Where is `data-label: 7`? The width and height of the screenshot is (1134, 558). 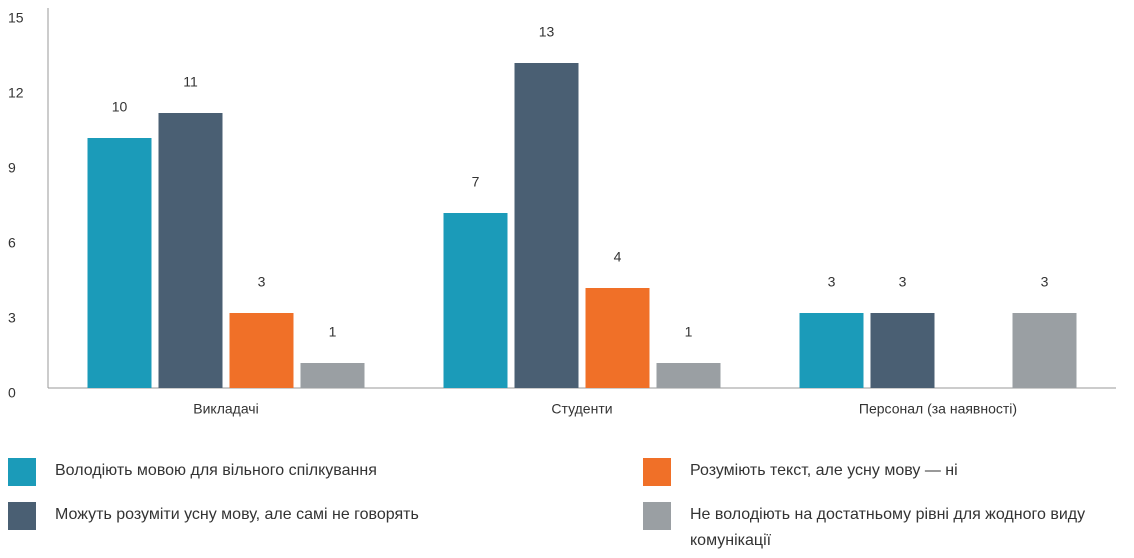
data-label: 7 is located at coordinates (476, 182).